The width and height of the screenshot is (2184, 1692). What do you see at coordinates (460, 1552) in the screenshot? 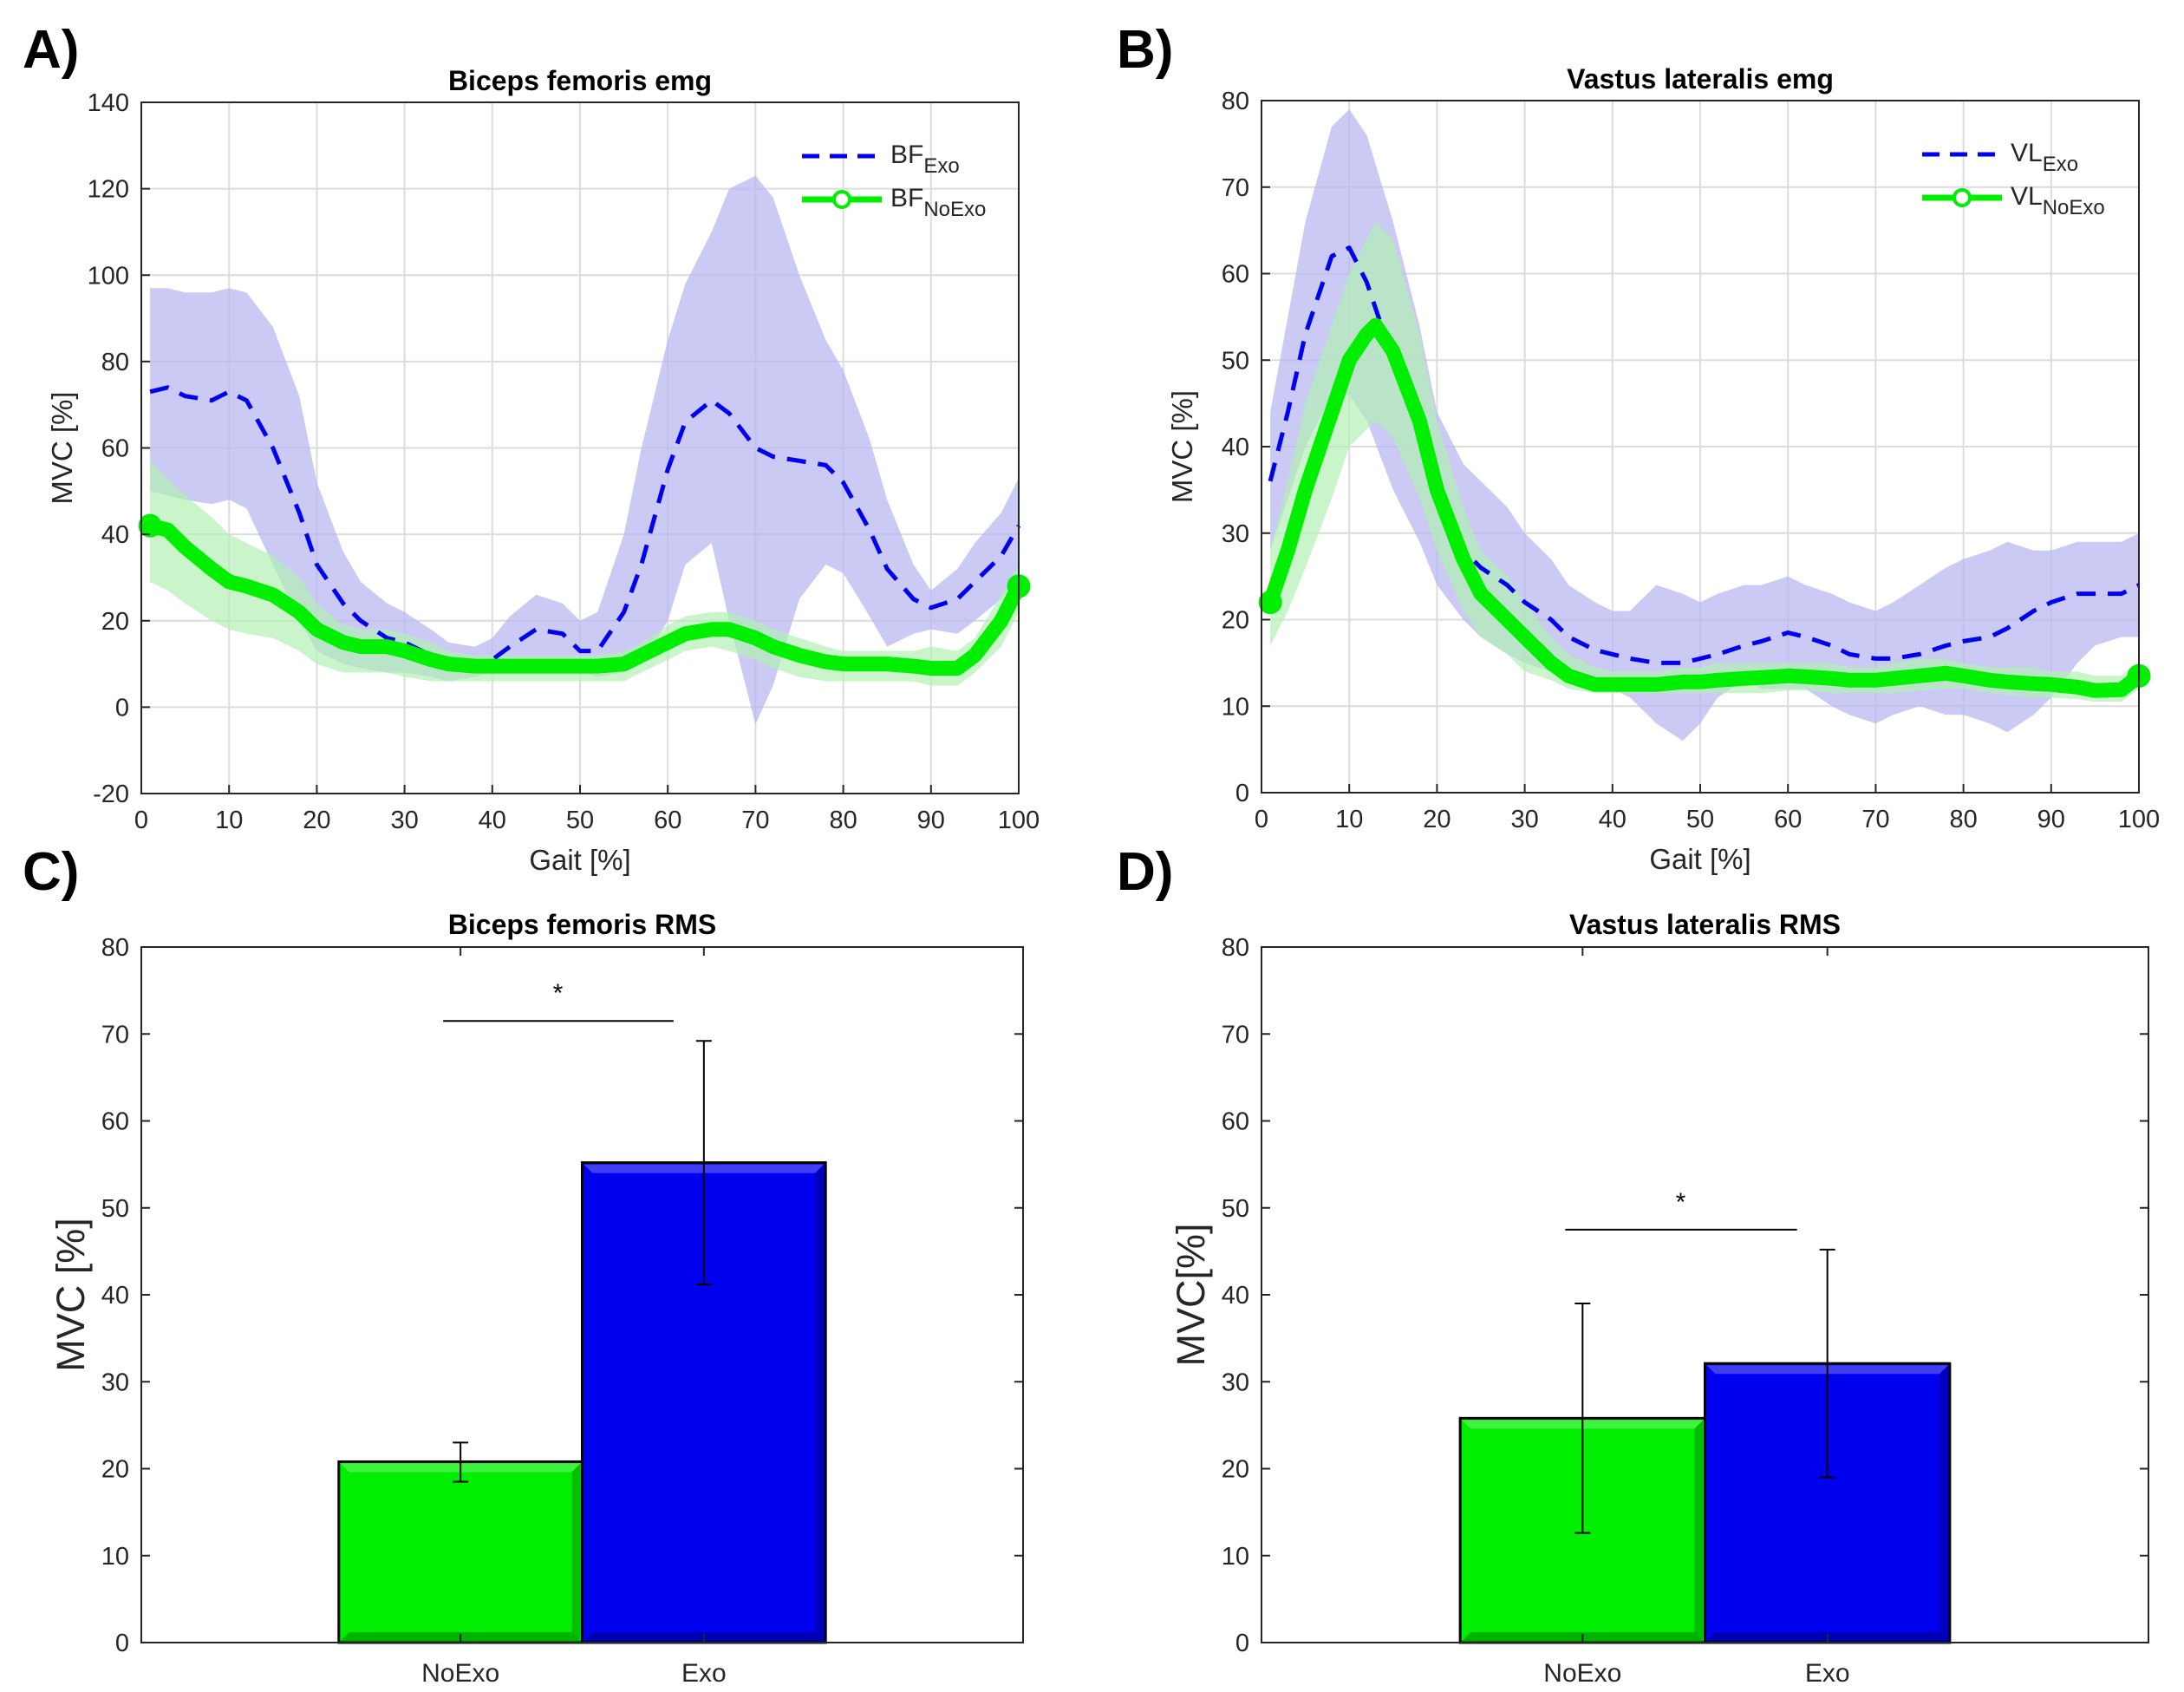
I see `bar-noexo` at bounding box center [460, 1552].